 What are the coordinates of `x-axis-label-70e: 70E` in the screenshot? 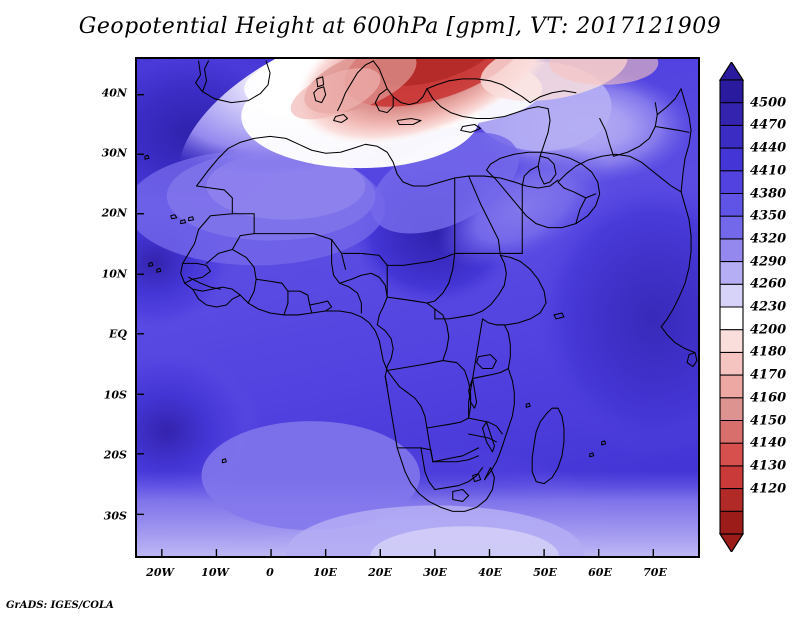 It's located at (655, 572).